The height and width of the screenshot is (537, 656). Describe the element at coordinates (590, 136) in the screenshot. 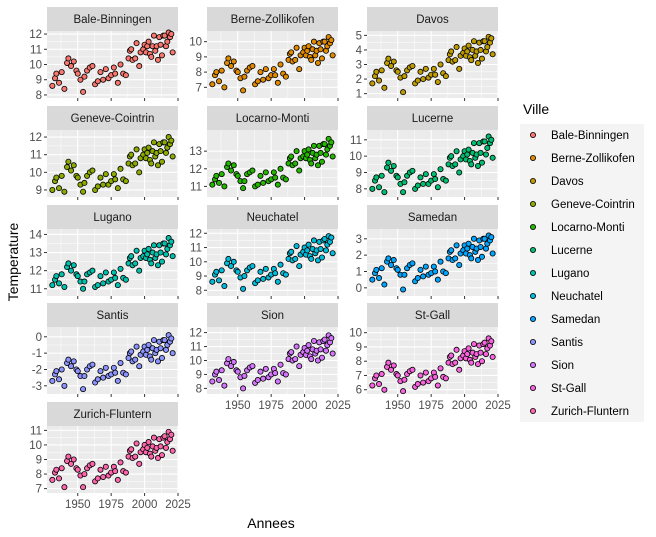

I see `legend-label: Bale-Binningen` at that location.